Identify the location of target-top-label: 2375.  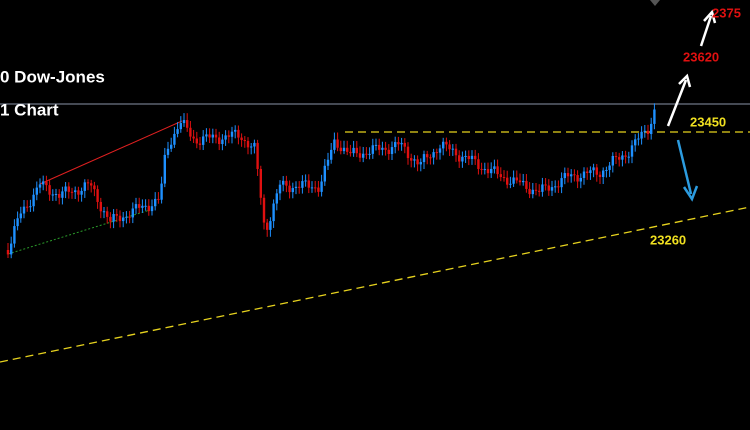
(726, 12).